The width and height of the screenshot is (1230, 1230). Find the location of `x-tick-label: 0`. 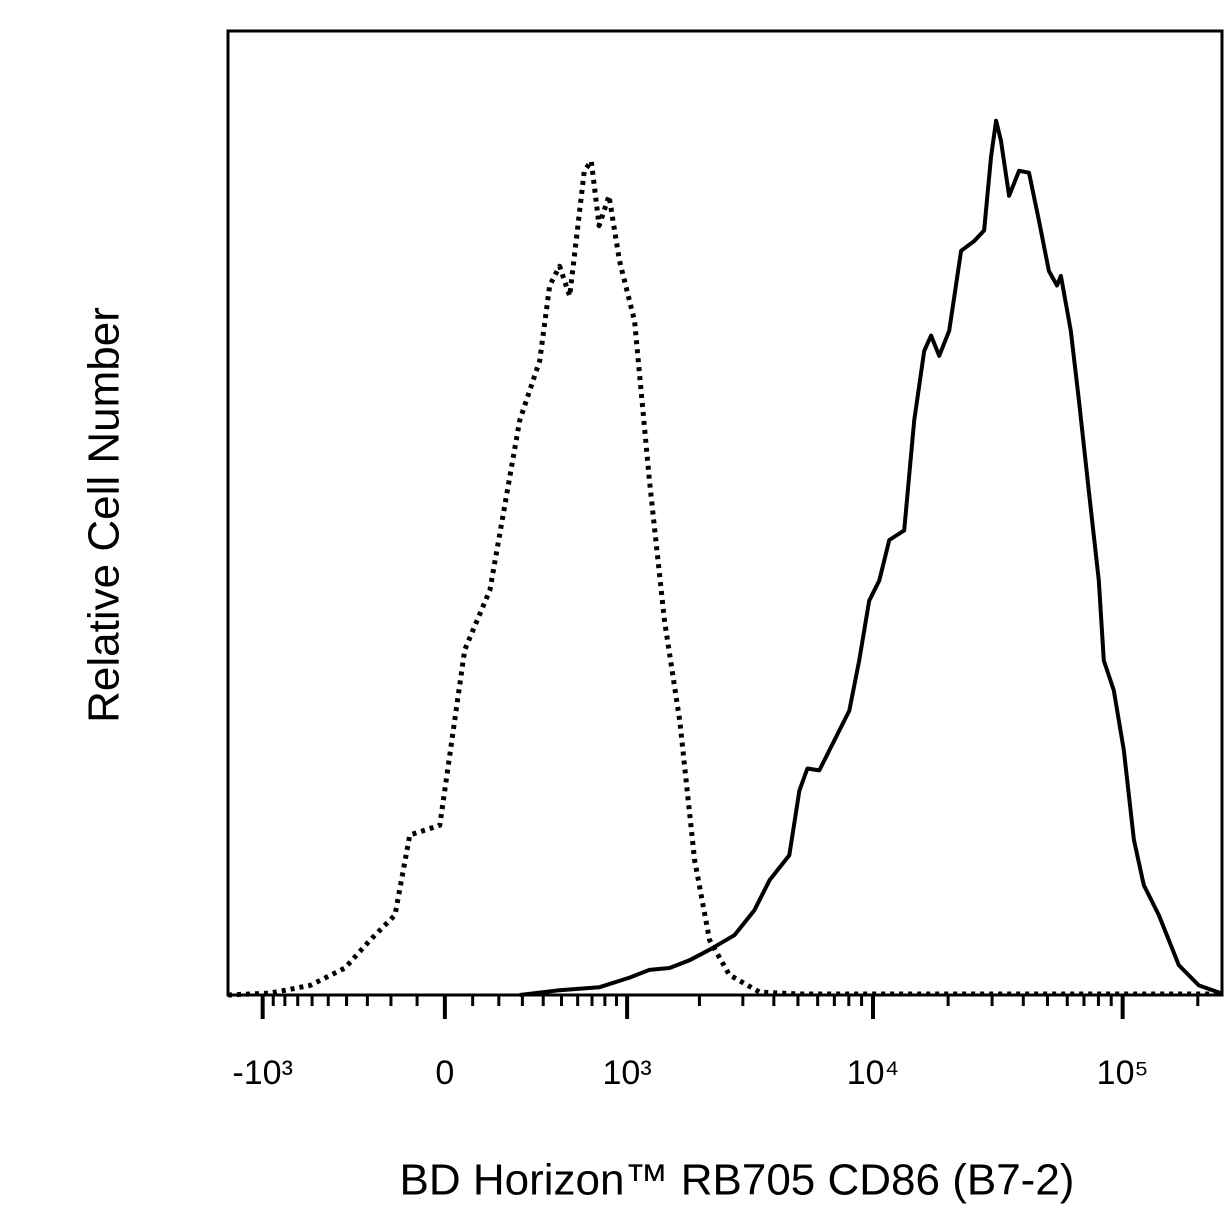

x-tick-label: 0 is located at coordinates (444, 1073).